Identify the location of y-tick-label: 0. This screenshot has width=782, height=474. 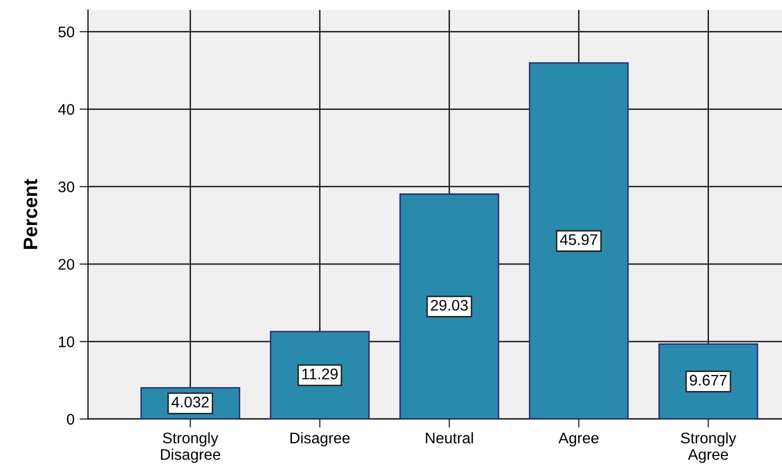
(70, 419).